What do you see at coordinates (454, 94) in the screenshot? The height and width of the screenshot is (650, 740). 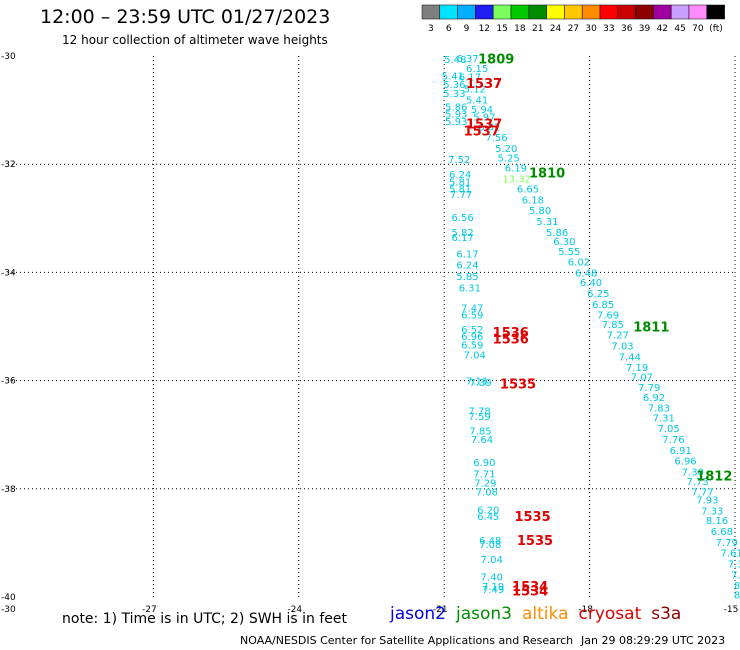 I see `wave-height-value: 5.33` at bounding box center [454, 94].